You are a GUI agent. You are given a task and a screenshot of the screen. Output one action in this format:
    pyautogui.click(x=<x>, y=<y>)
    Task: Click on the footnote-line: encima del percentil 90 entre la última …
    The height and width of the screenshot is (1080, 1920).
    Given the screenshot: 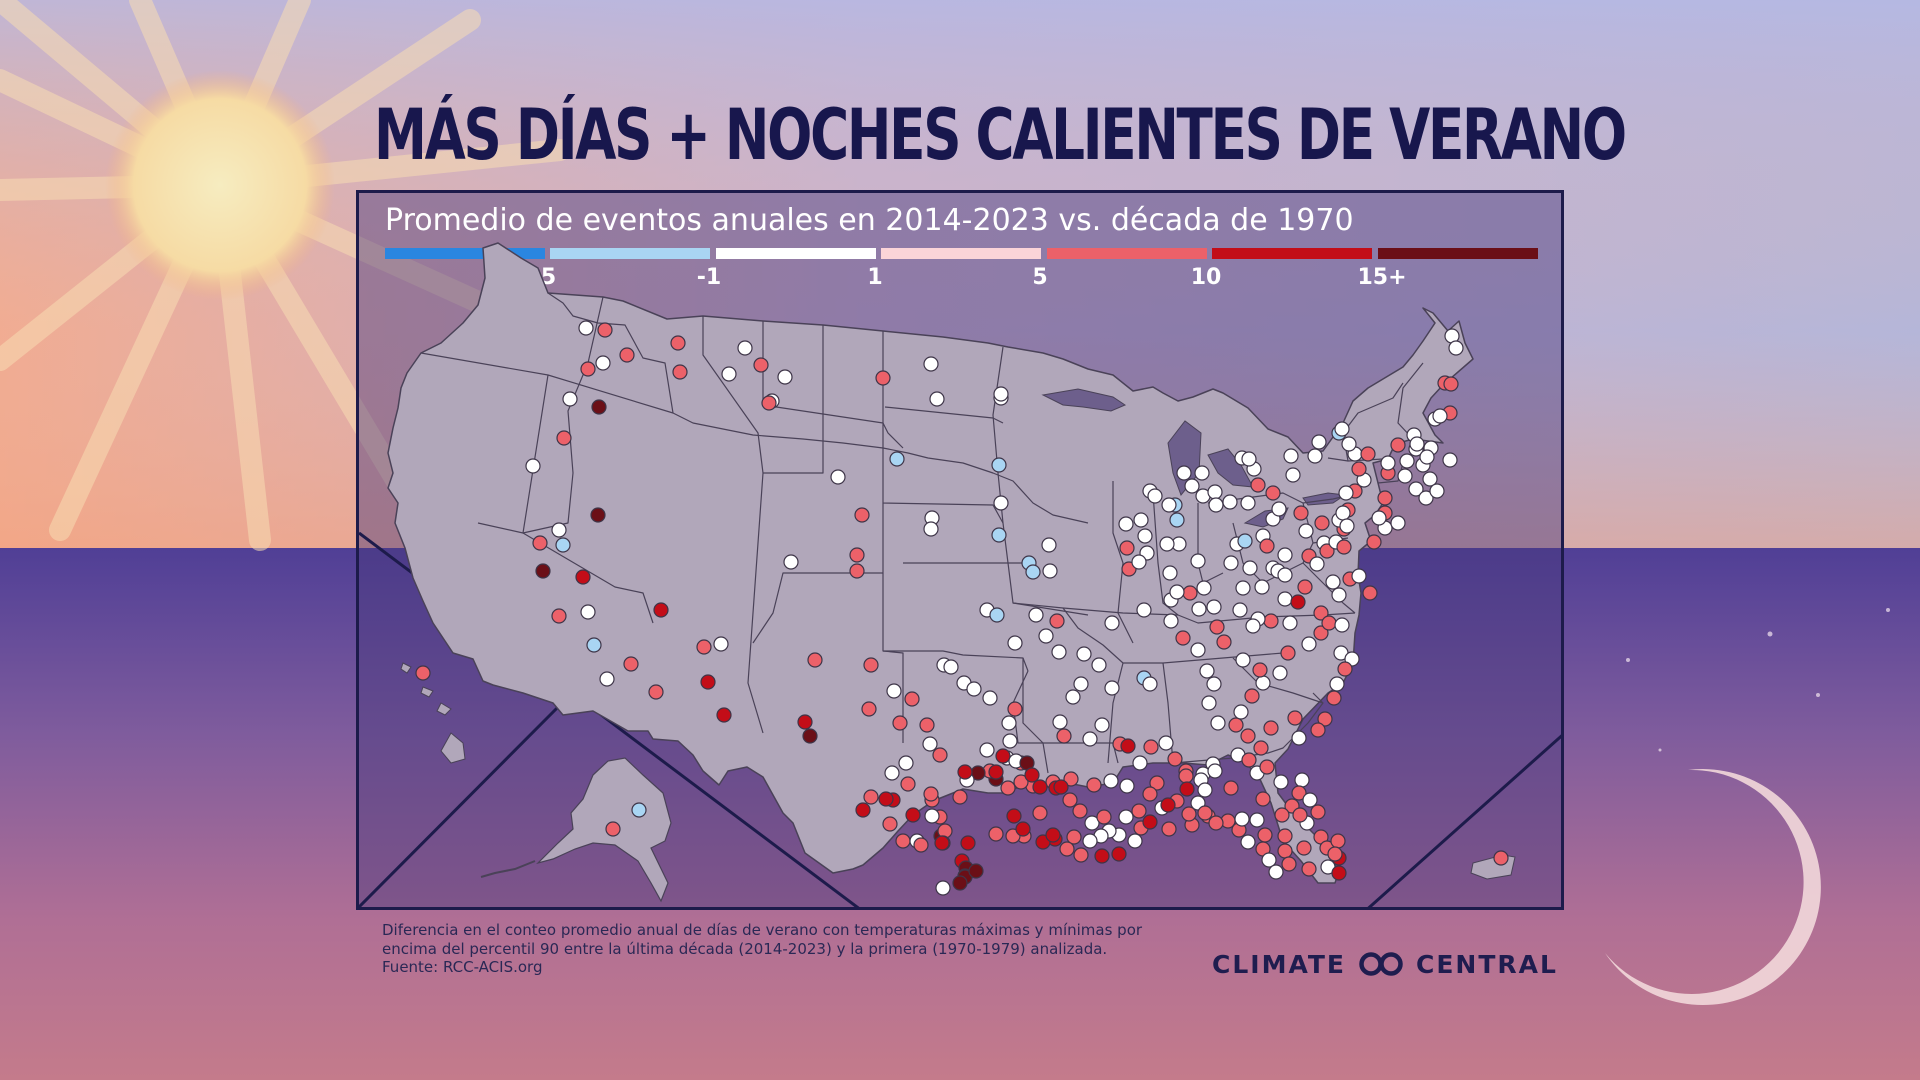 What is the action you would take?
    pyautogui.click(x=745, y=948)
    